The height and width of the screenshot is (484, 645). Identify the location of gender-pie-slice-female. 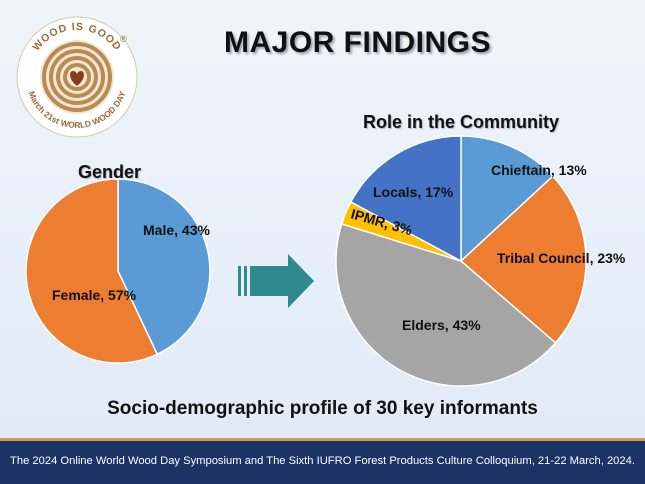
(92, 271).